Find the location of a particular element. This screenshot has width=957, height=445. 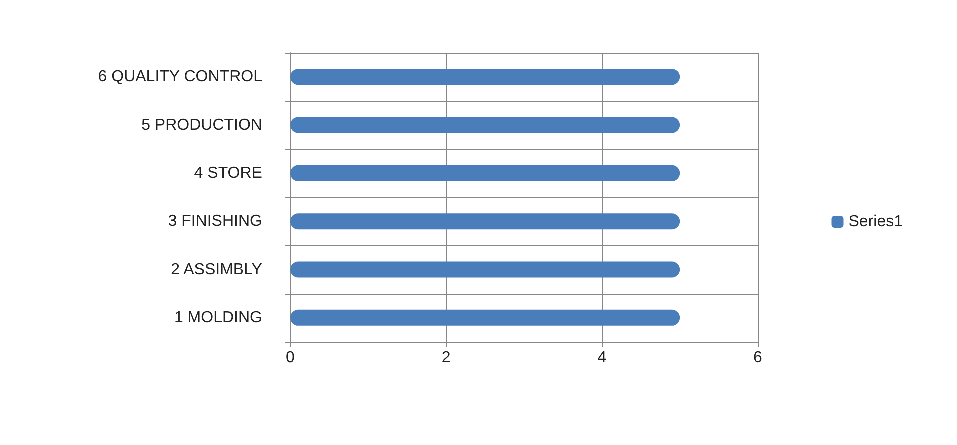

y-tick-label: 6 QUALITY CONTROL is located at coordinates (180, 77).